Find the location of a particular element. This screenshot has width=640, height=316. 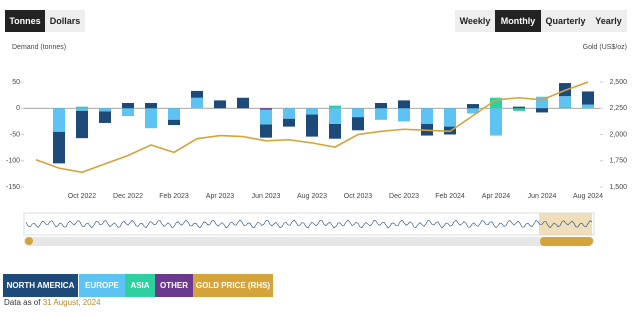

y-tick-label: 0 is located at coordinates (18, 108).